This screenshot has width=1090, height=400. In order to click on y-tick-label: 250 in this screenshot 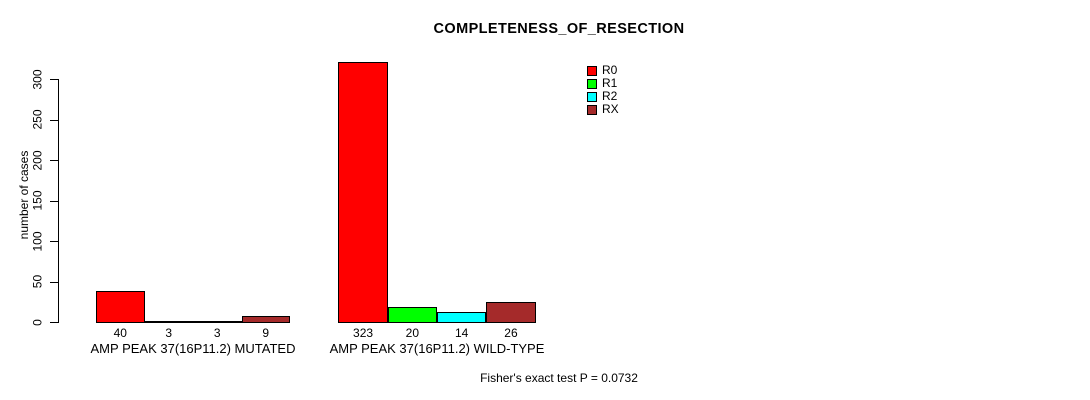, I will do `click(37, 119)`.